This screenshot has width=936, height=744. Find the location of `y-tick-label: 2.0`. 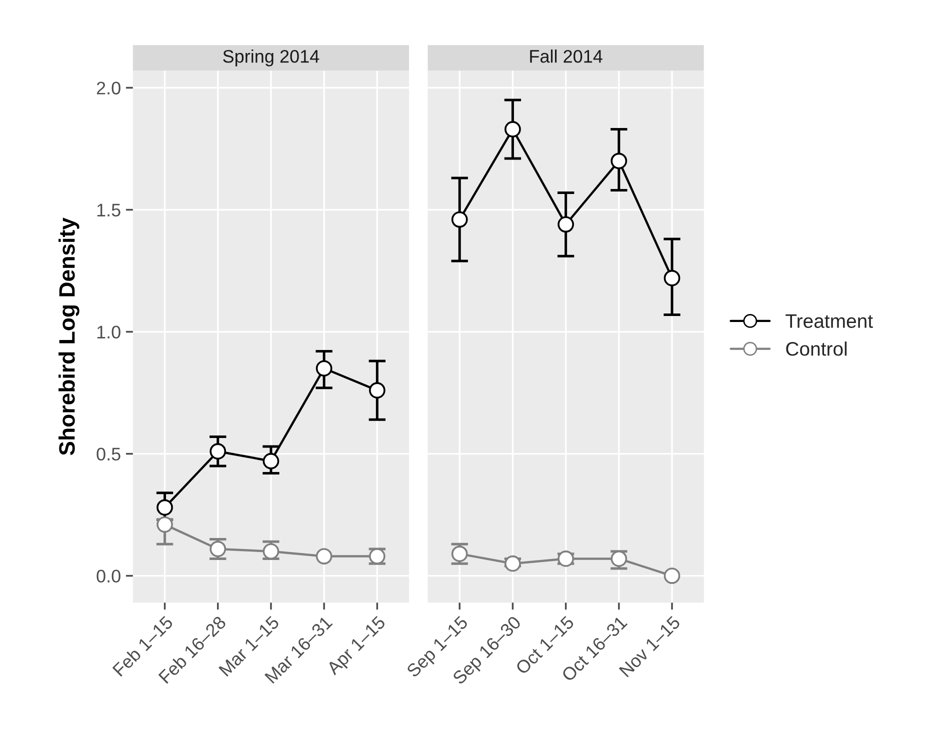

y-tick-label: 2.0 is located at coordinates (108, 88).